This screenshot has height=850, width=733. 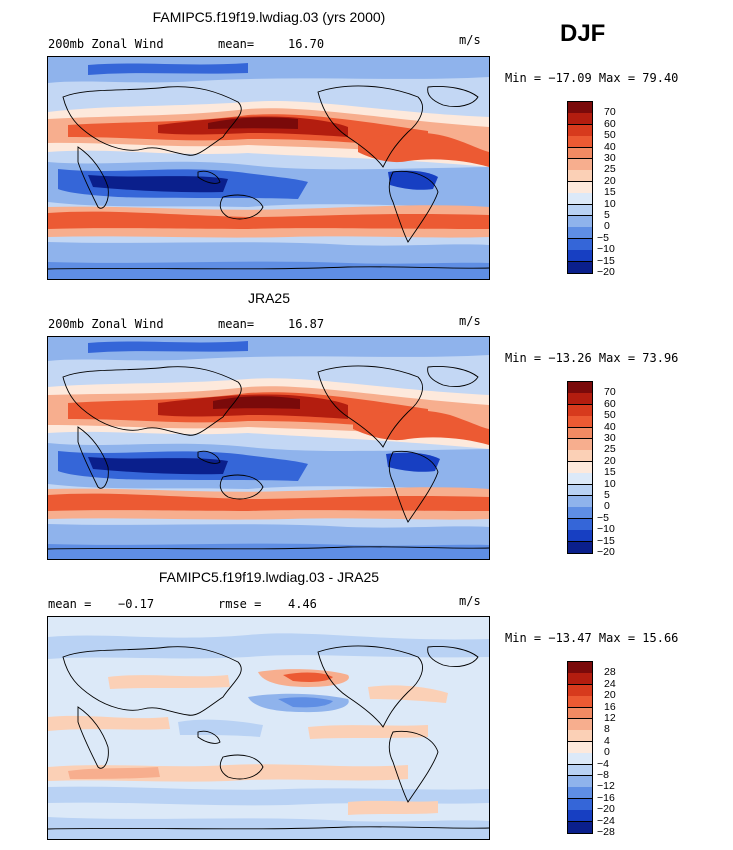 What do you see at coordinates (607, 215) in the screenshot?
I see `colorbar-tick-label: 5` at bounding box center [607, 215].